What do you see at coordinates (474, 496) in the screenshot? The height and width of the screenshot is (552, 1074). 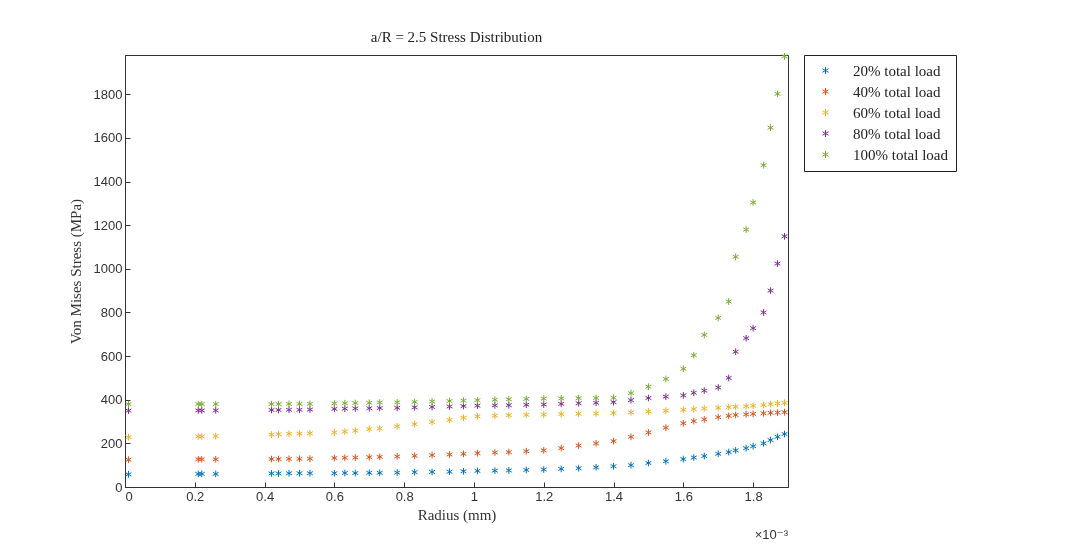 I see `x-tick-label: 1` at bounding box center [474, 496].